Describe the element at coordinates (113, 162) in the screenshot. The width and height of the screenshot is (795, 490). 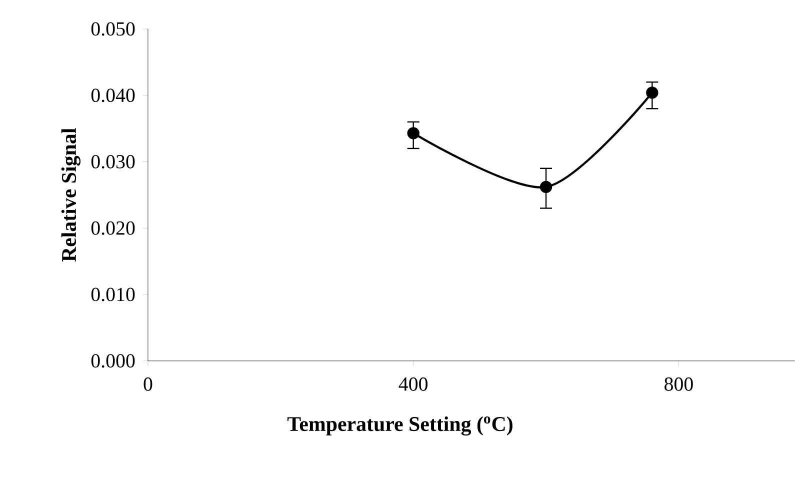
I see `y-tick-label: 0.030` at that location.